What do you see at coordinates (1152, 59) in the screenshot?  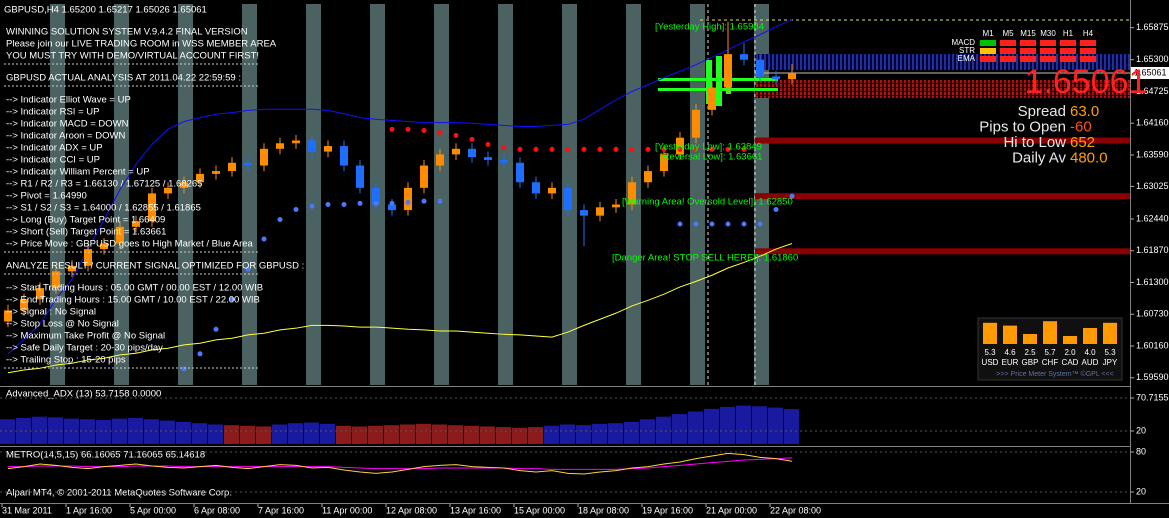 I see `y-tick-label: 1.65300` at bounding box center [1152, 59].